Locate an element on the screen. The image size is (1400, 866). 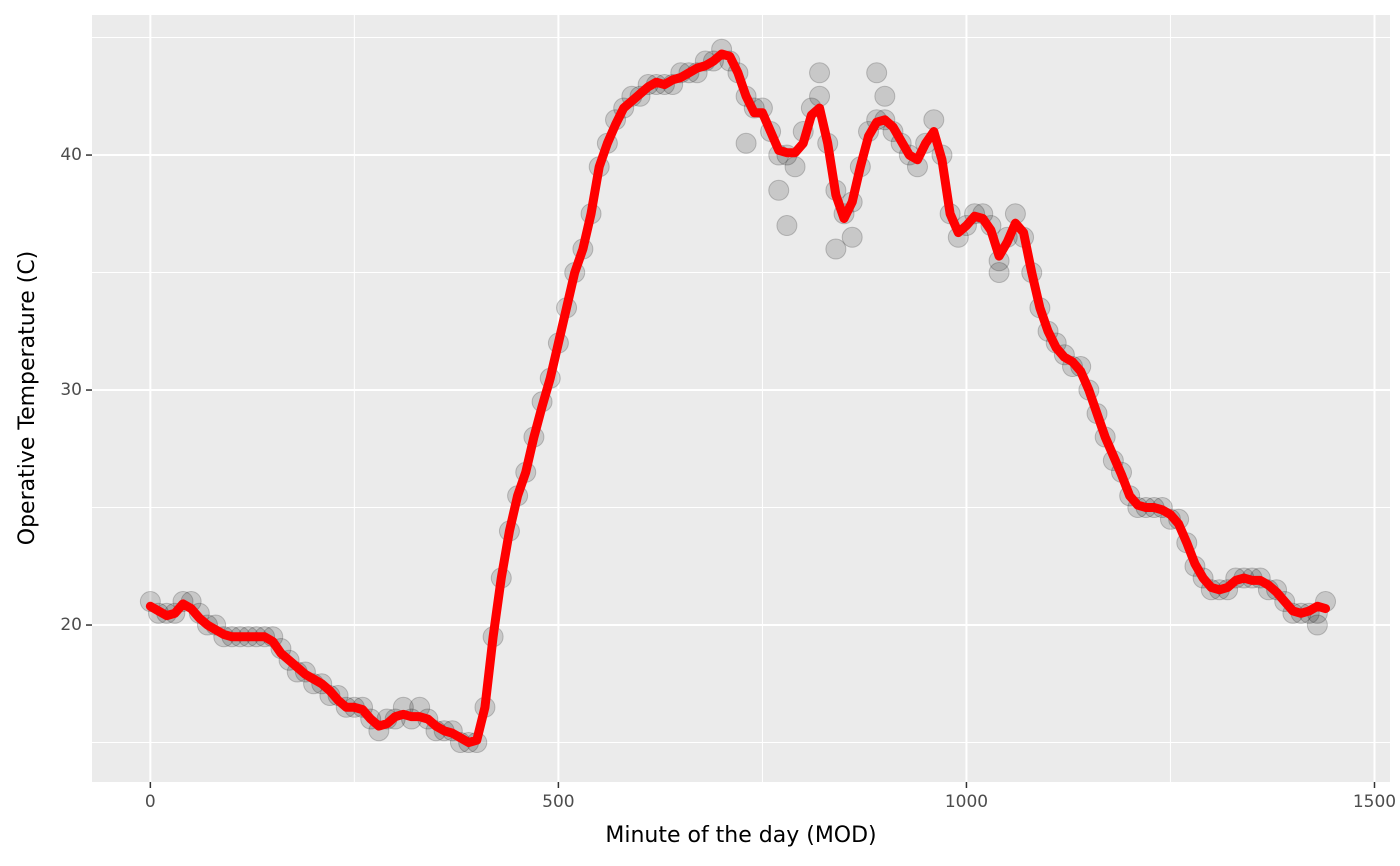
y-tick-label: 30 is located at coordinates (71, 390).